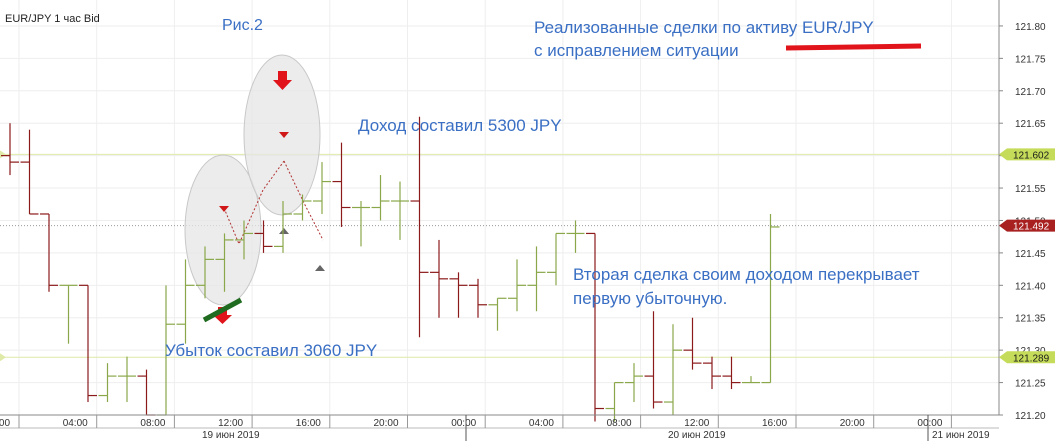  What do you see at coordinates (704, 27) in the screenshot?
I see `headline-line-1: Реализованные сделки по активу EUR/JPY` at bounding box center [704, 27].